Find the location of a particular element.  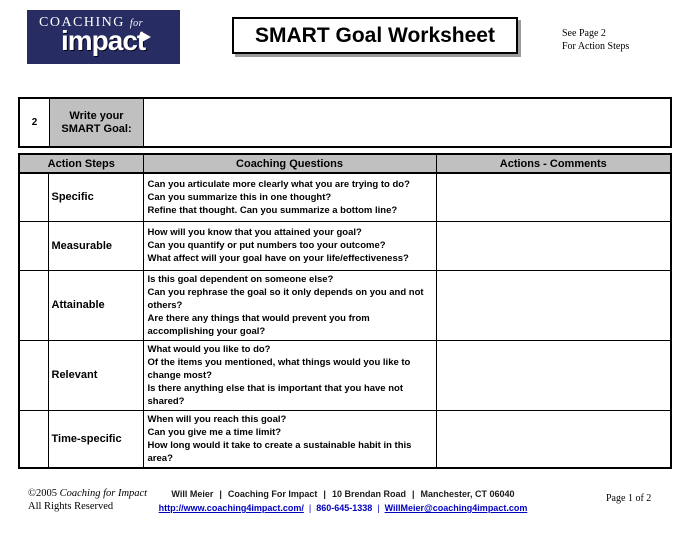

website-link: http://www.coaching4impact.com/ is located at coordinates (231, 508).